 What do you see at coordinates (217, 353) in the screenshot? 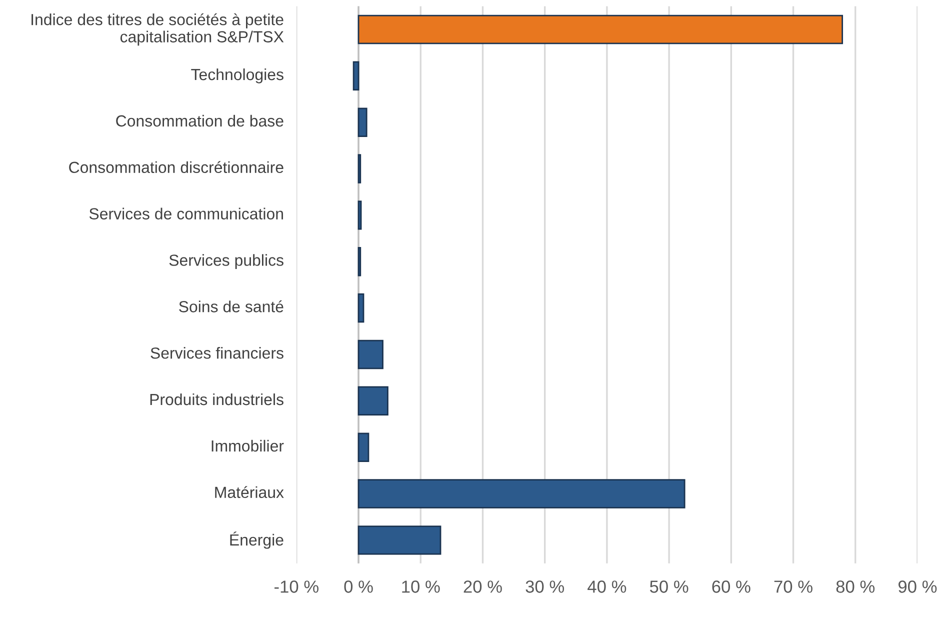
I see `y-tick-label: Services financiers` at bounding box center [217, 353].